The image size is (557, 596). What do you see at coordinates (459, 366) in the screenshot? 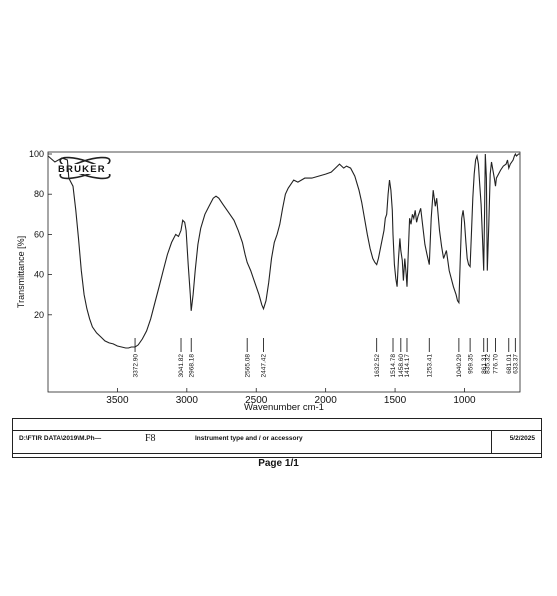
I see `peak-label: 1040.29` at bounding box center [459, 366].